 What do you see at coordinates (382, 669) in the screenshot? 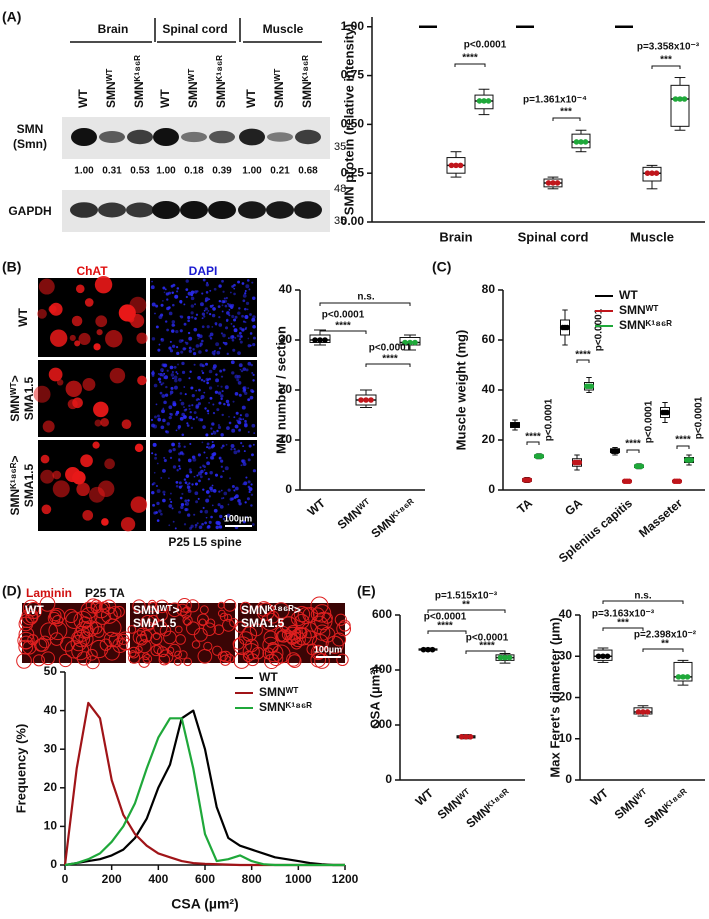
I see `y-tick-label: 400` at bounding box center [382, 669].